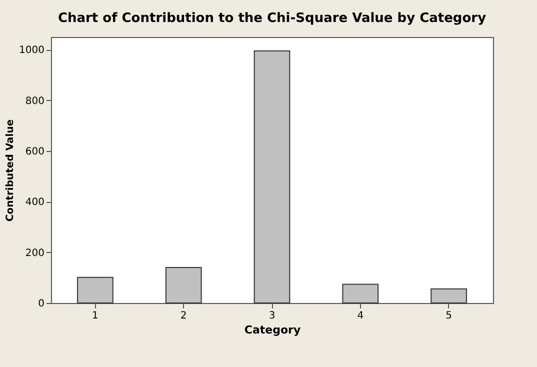 Image resolution: width=537 pixels, height=367 pixels. What do you see at coordinates (95, 316) in the screenshot?
I see `x-tick-label: 1` at bounding box center [95, 316].